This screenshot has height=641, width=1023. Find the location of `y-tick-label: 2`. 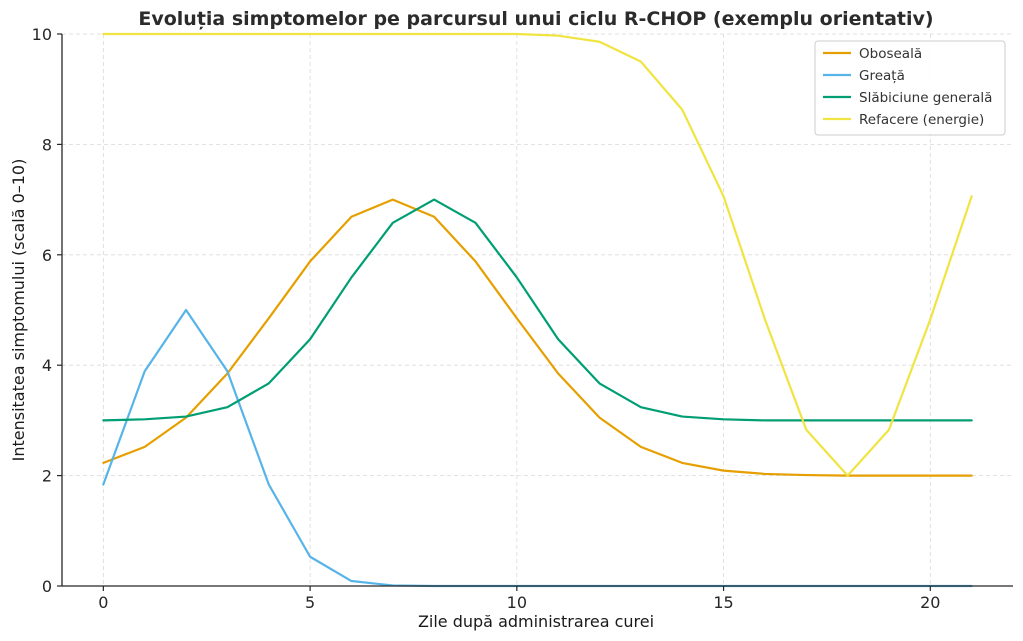

y-tick-label: 2 is located at coordinates (47, 476).